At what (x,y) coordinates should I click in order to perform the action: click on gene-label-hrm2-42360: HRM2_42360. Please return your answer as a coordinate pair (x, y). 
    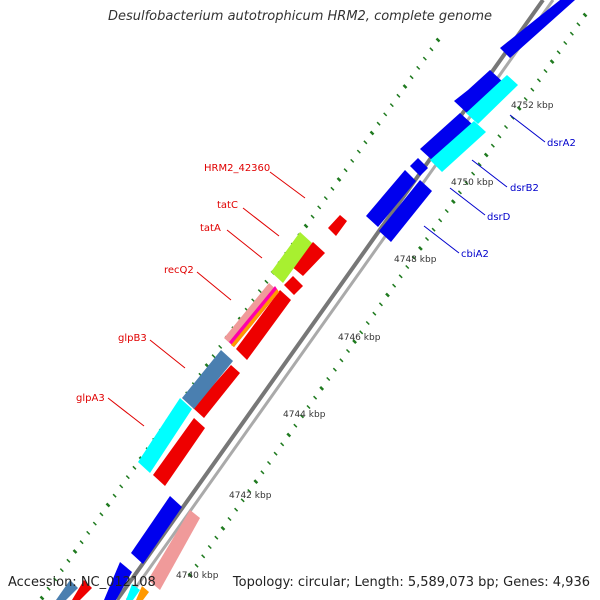
    Looking at the image, I should click on (237, 168).